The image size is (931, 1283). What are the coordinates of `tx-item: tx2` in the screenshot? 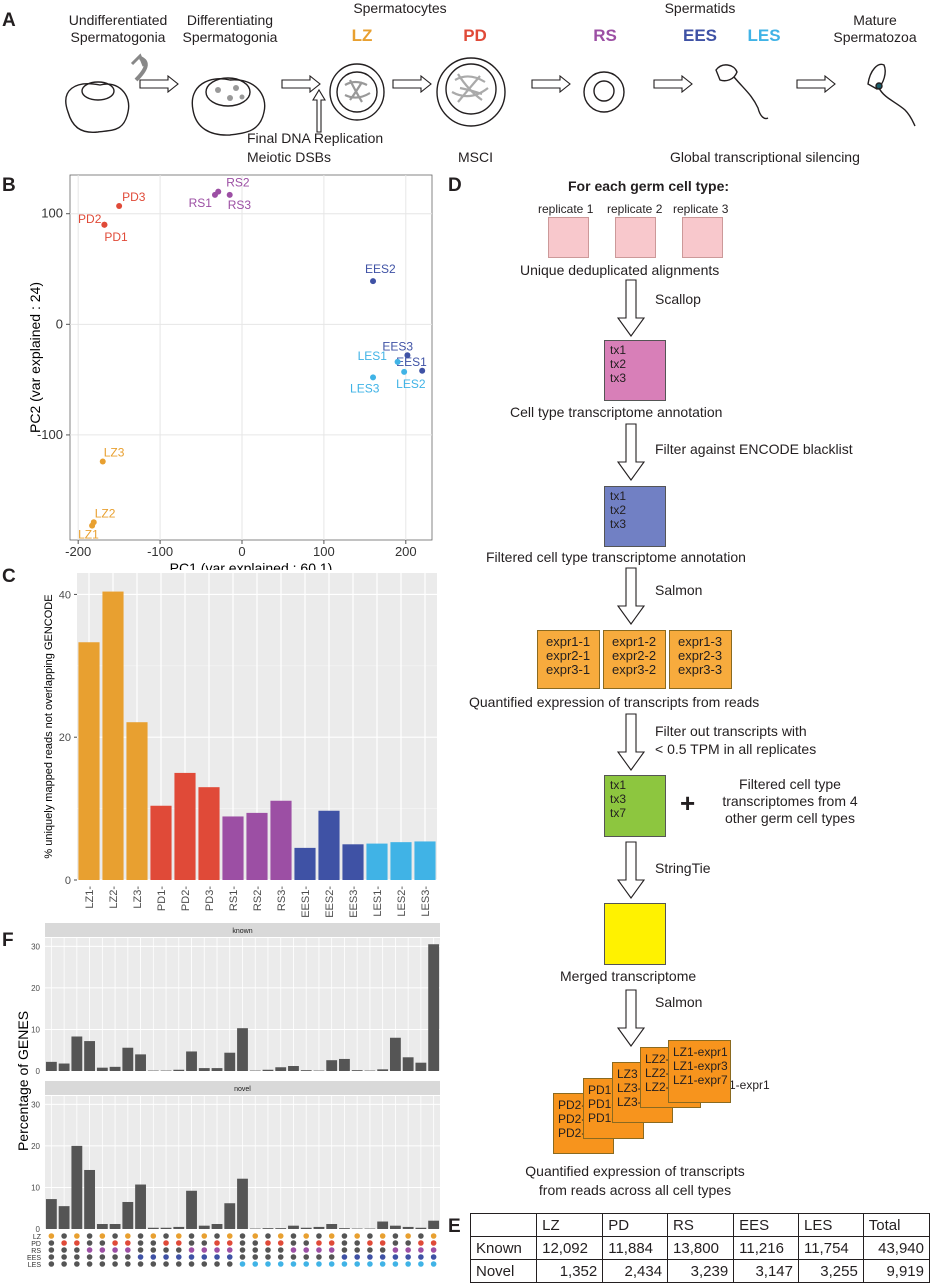 It's located at (637, 364).